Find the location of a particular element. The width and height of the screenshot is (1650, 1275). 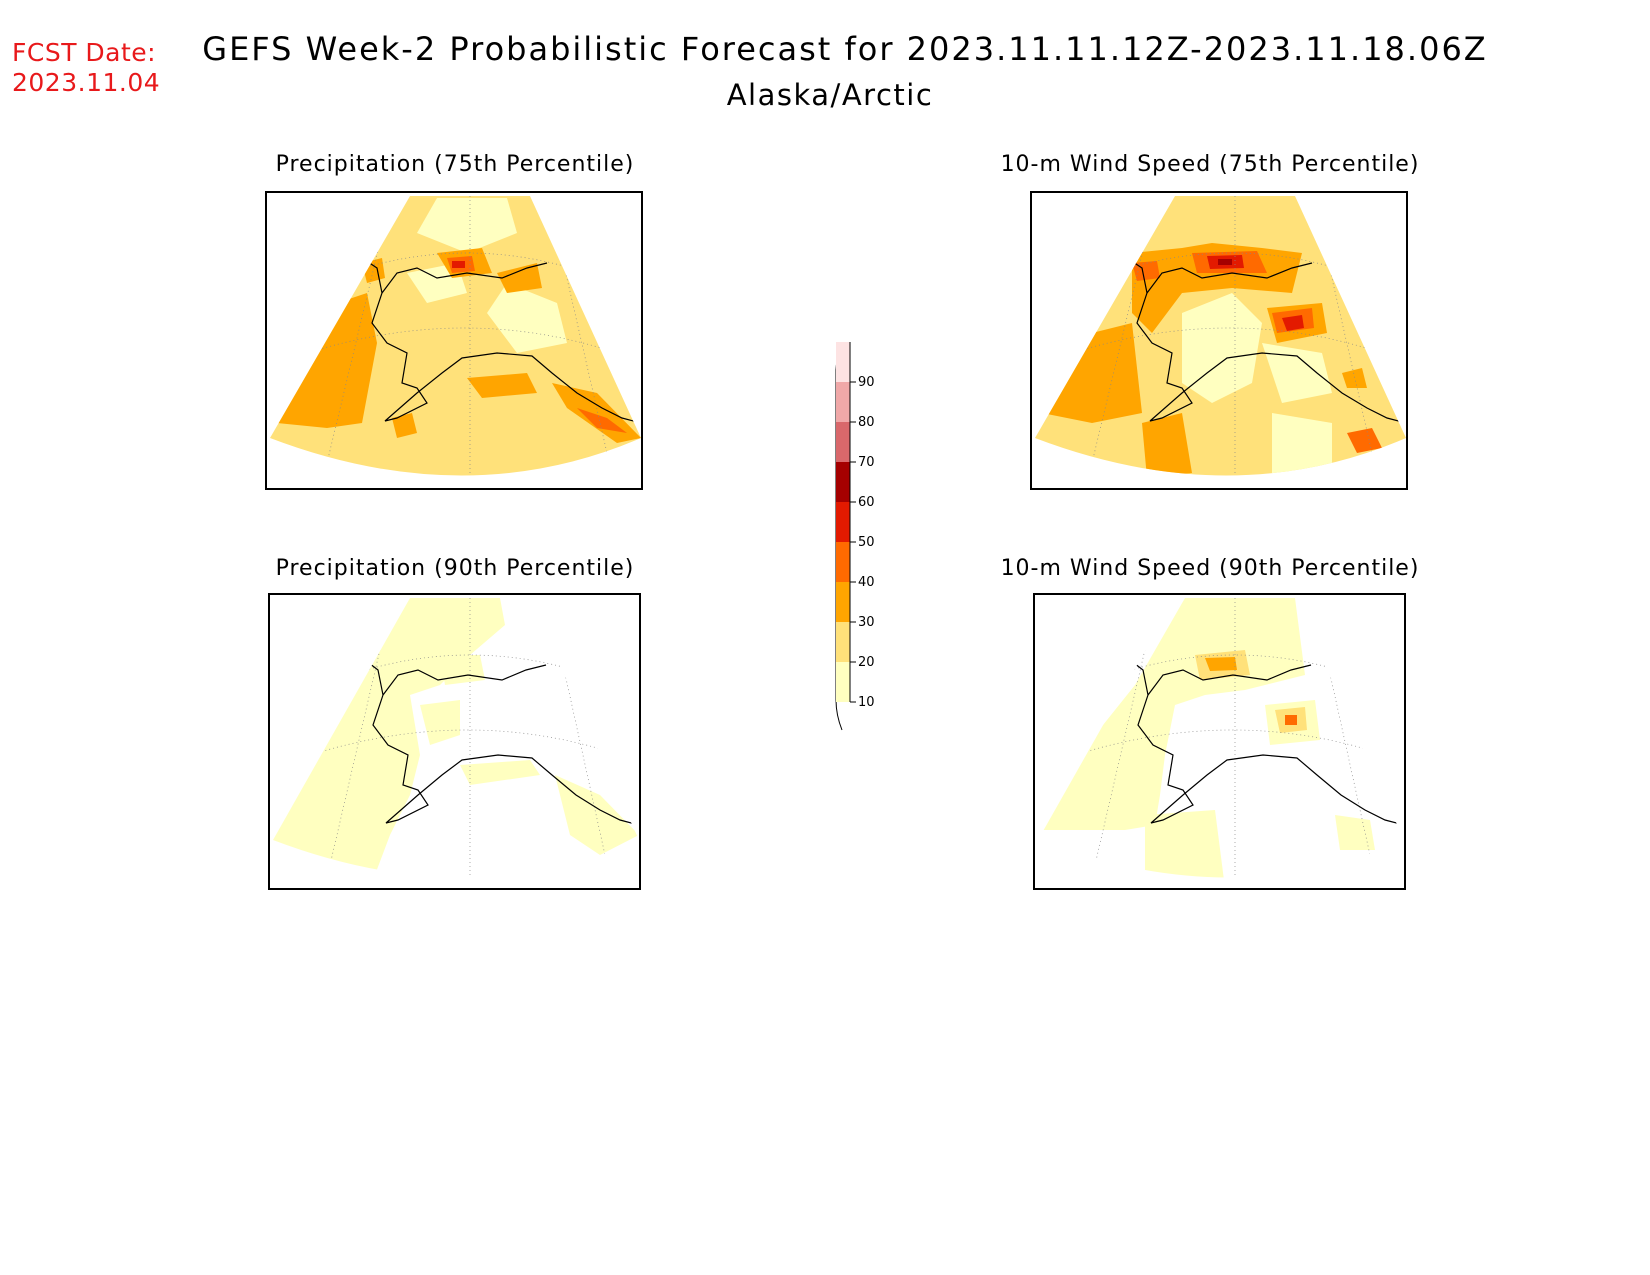

forecast-date-caption: FCST Date: is located at coordinates (84, 52).